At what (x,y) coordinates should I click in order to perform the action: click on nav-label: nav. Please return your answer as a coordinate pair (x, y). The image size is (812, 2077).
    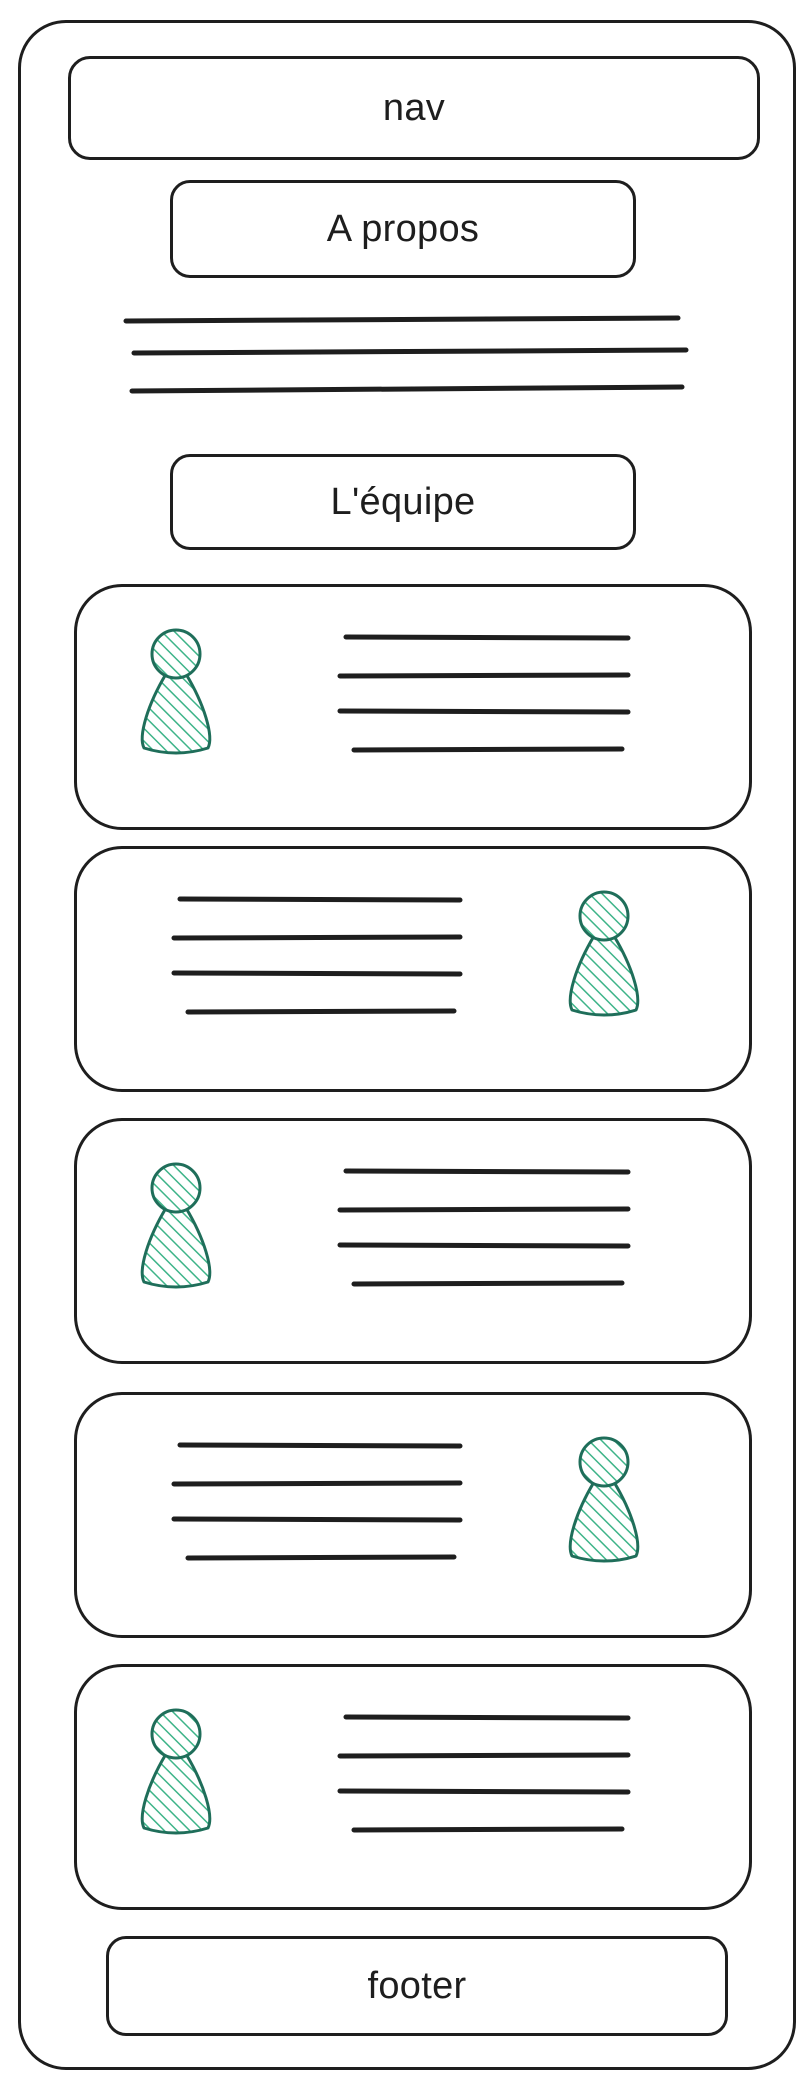
    Looking at the image, I should click on (414, 107).